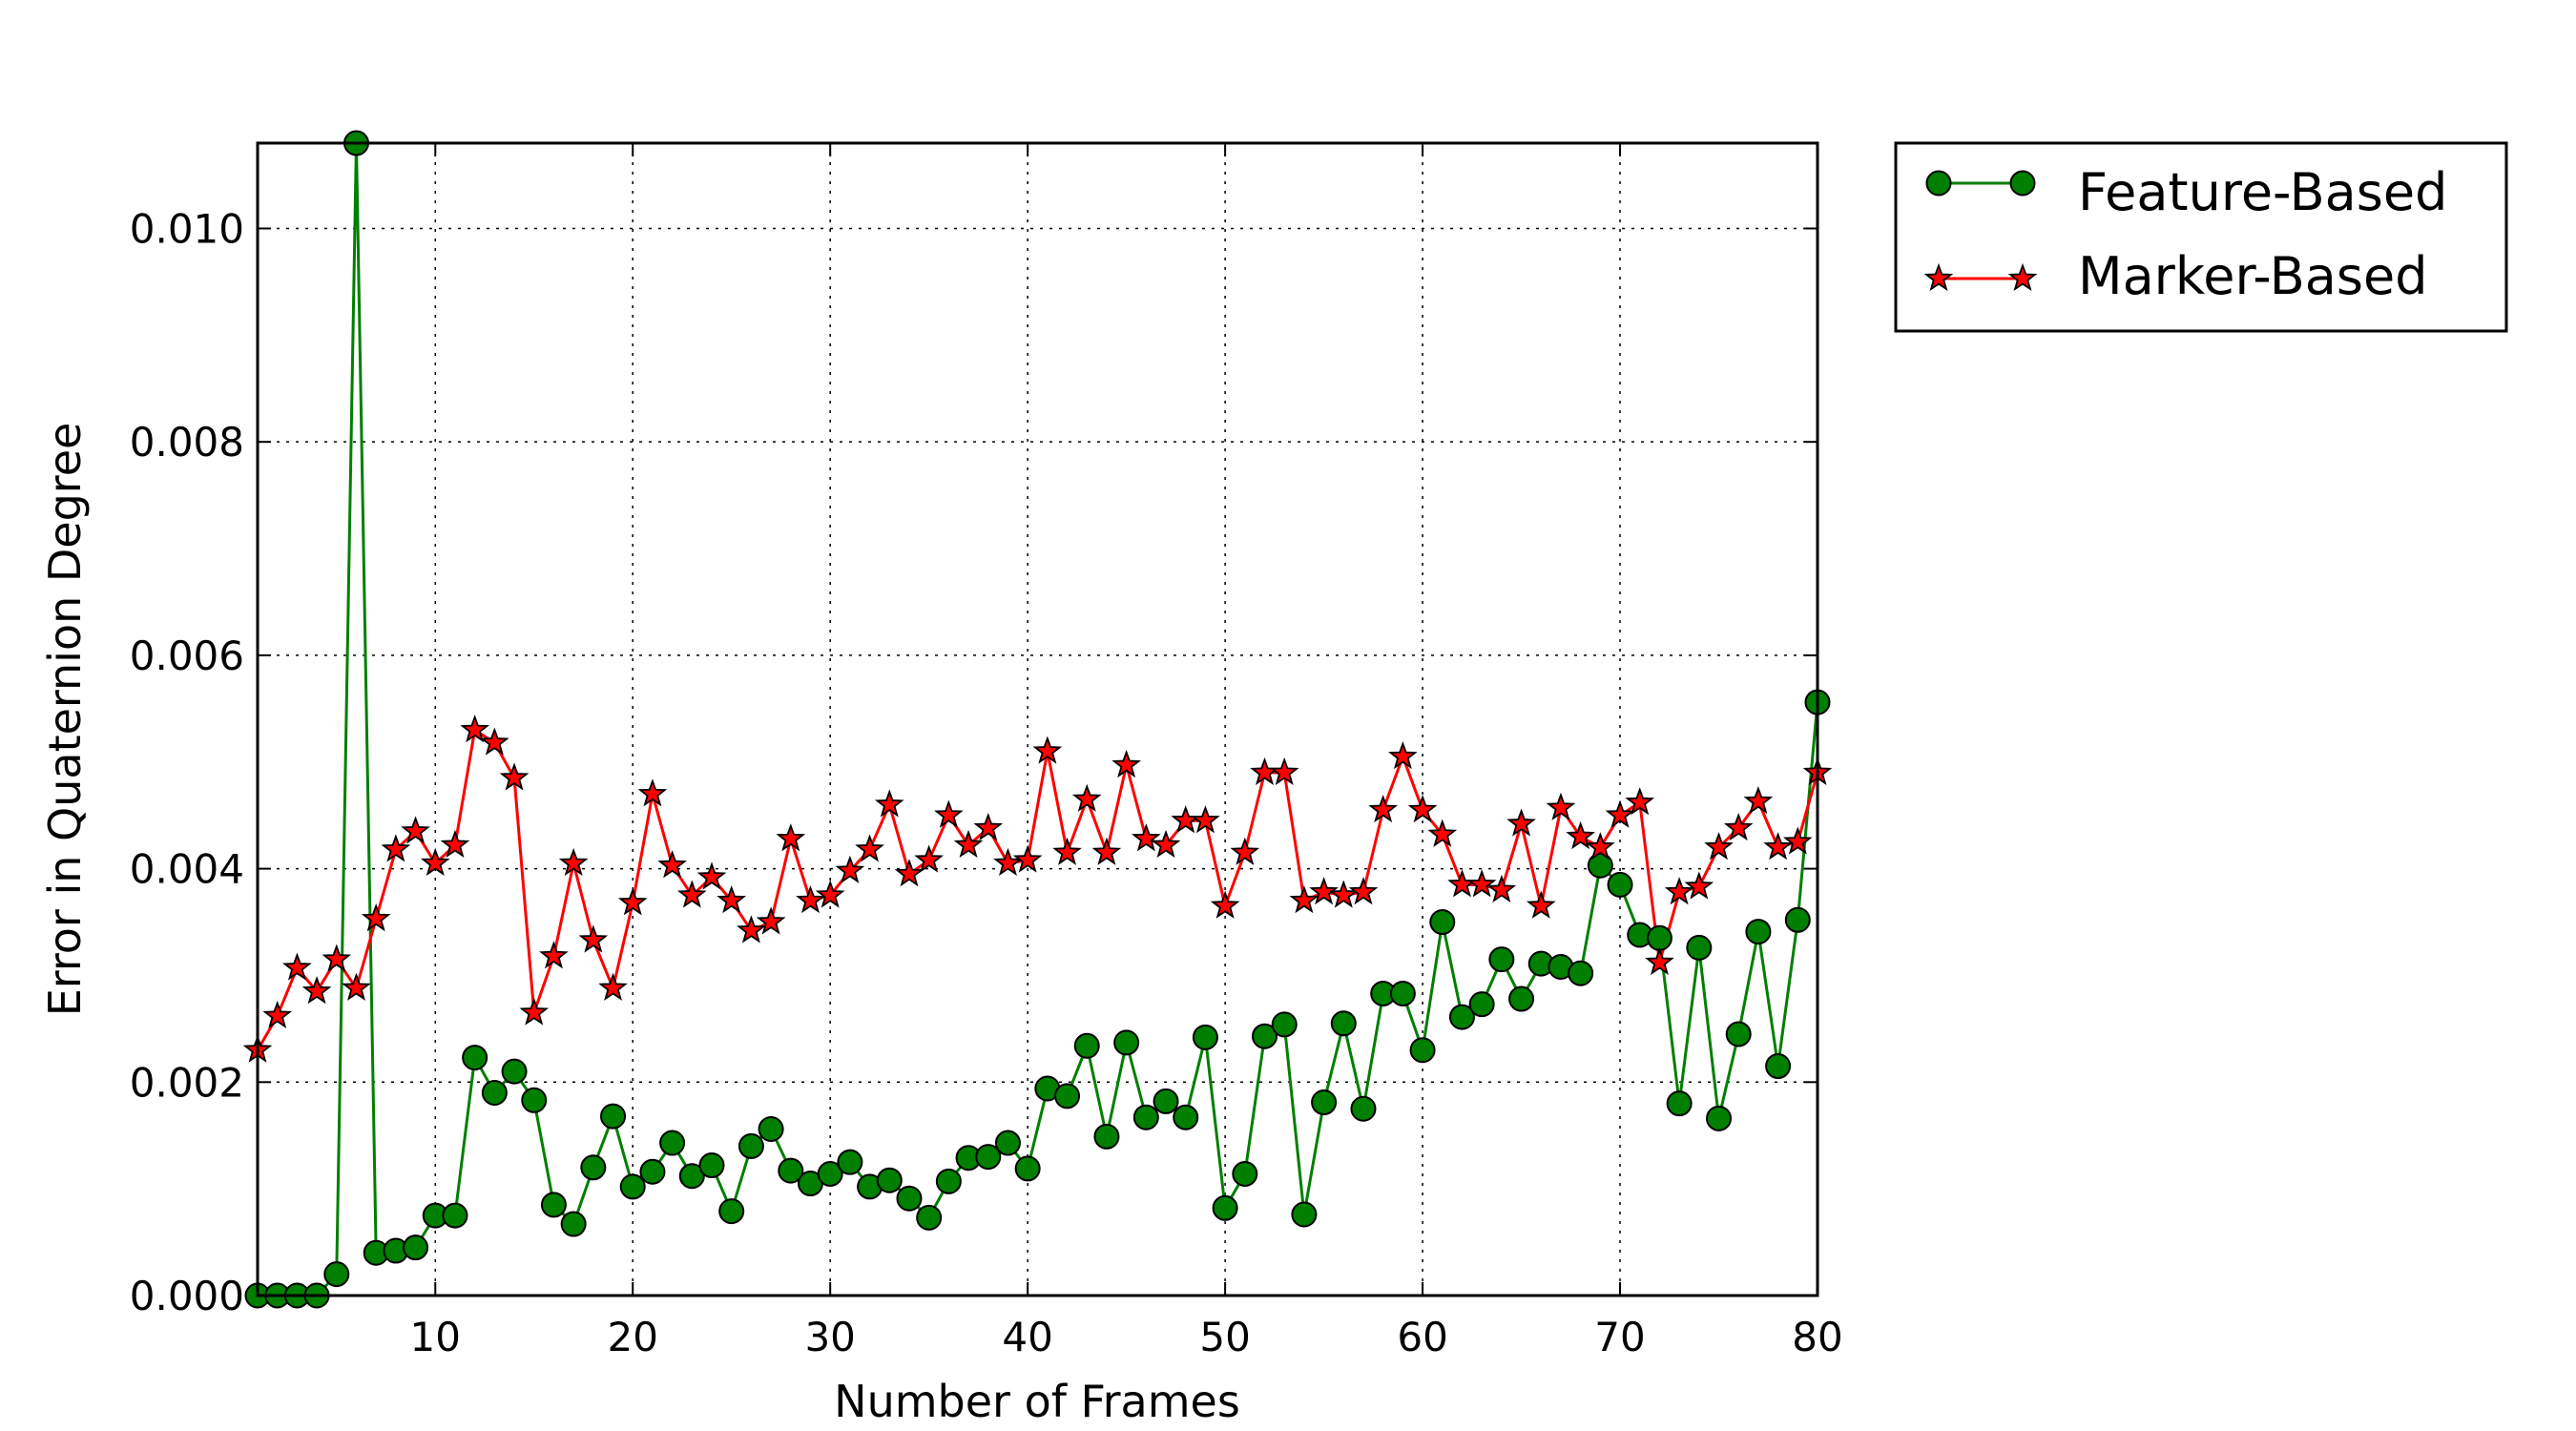  What do you see at coordinates (187, 442) in the screenshot?
I see `y-tick-label: 0.008` at bounding box center [187, 442].